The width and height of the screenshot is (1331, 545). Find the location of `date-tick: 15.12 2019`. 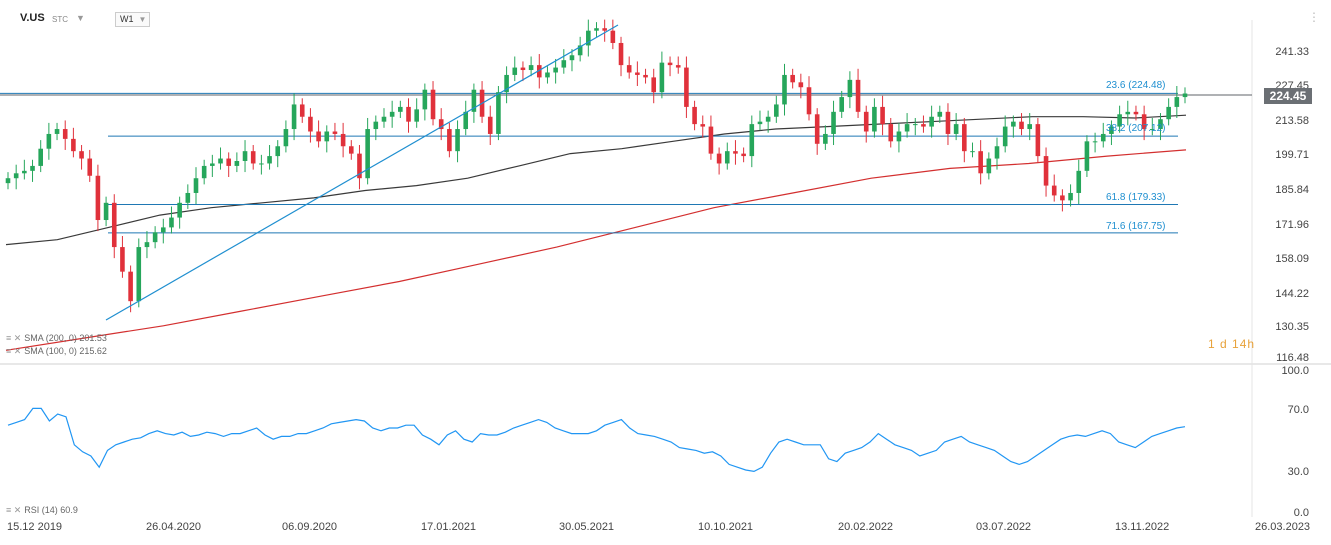

date-tick: 15.12 2019 is located at coordinates (35, 527).